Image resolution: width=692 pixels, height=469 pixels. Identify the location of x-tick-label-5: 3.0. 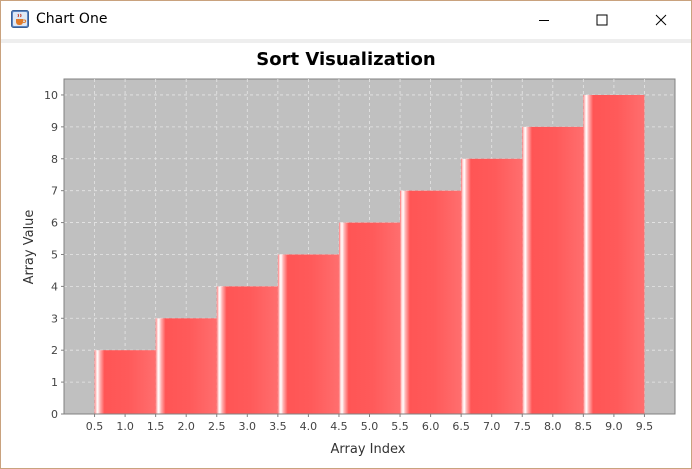
(248, 426).